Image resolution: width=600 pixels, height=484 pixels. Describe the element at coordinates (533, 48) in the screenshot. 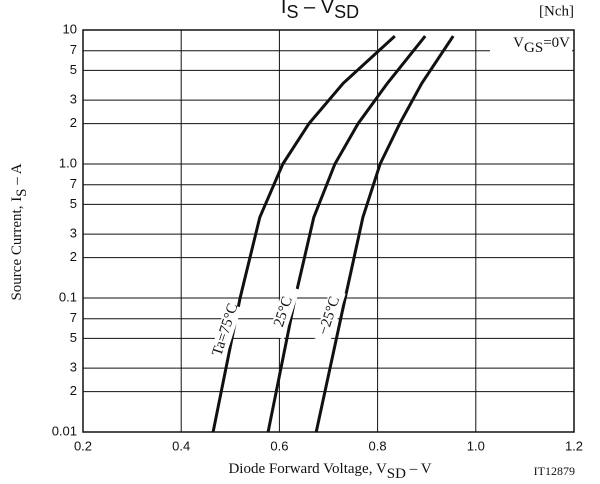

I see `label-sub: GS` at that location.